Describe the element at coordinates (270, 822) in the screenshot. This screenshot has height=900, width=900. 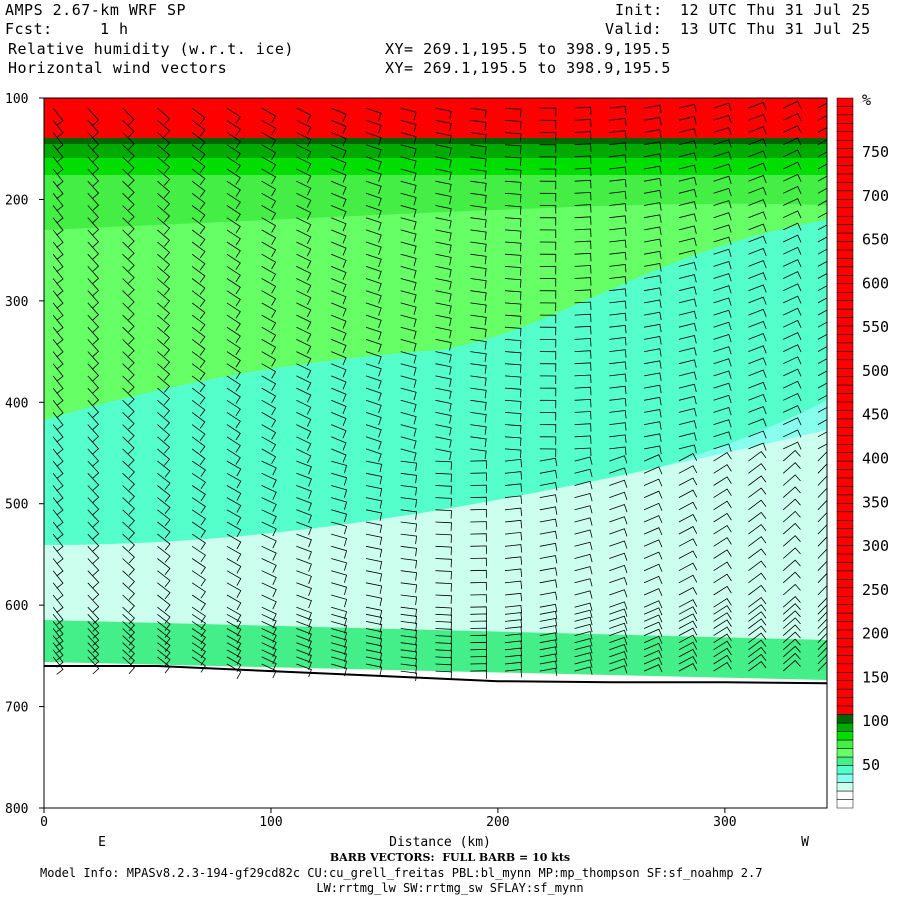
I see `x-tick-label: 100` at that location.